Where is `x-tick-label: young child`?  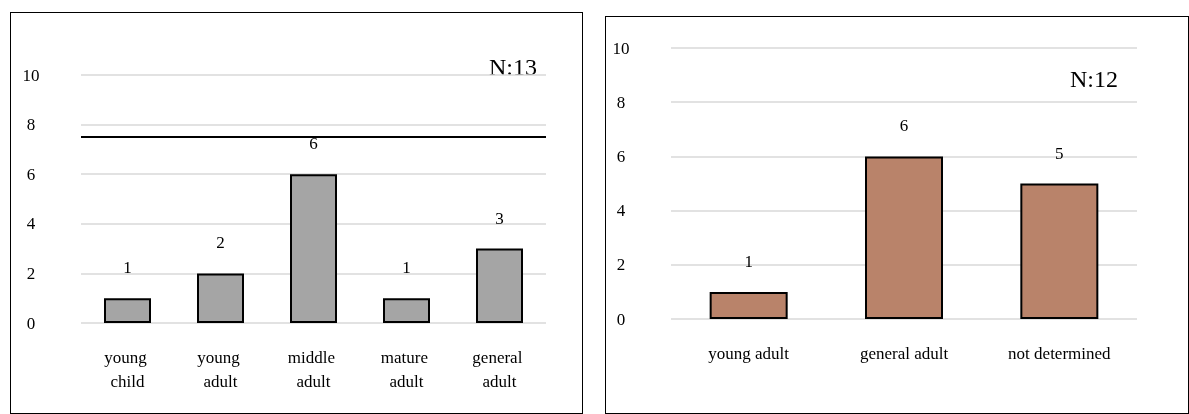 x-tick-label: young child is located at coordinates (127, 369).